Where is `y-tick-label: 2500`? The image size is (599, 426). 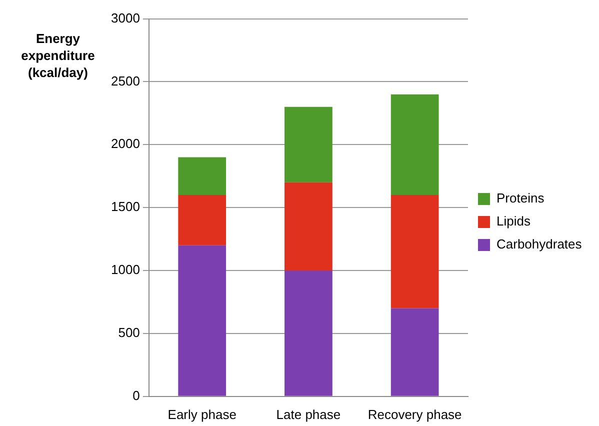
y-tick-label: 2500 is located at coordinates (125, 80).